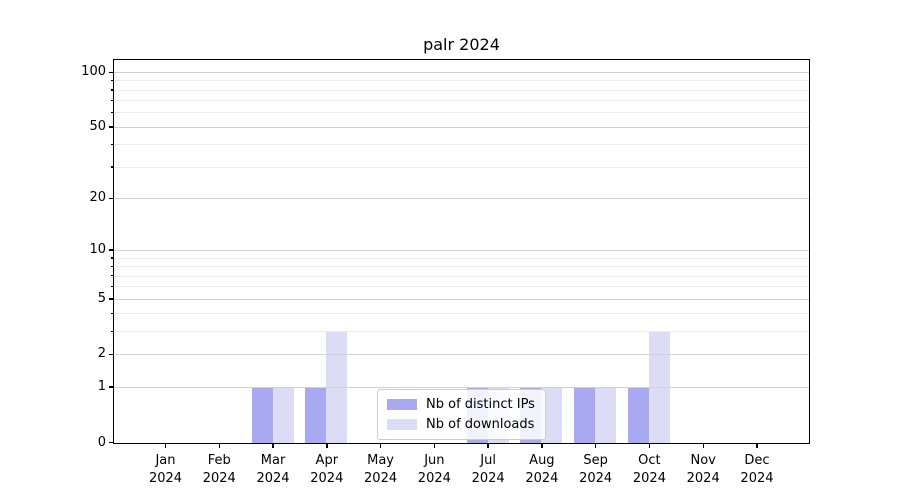  What do you see at coordinates (703, 470) in the screenshot?
I see `x-tick-label-nov-2024: Nov 2024` at bounding box center [703, 470].